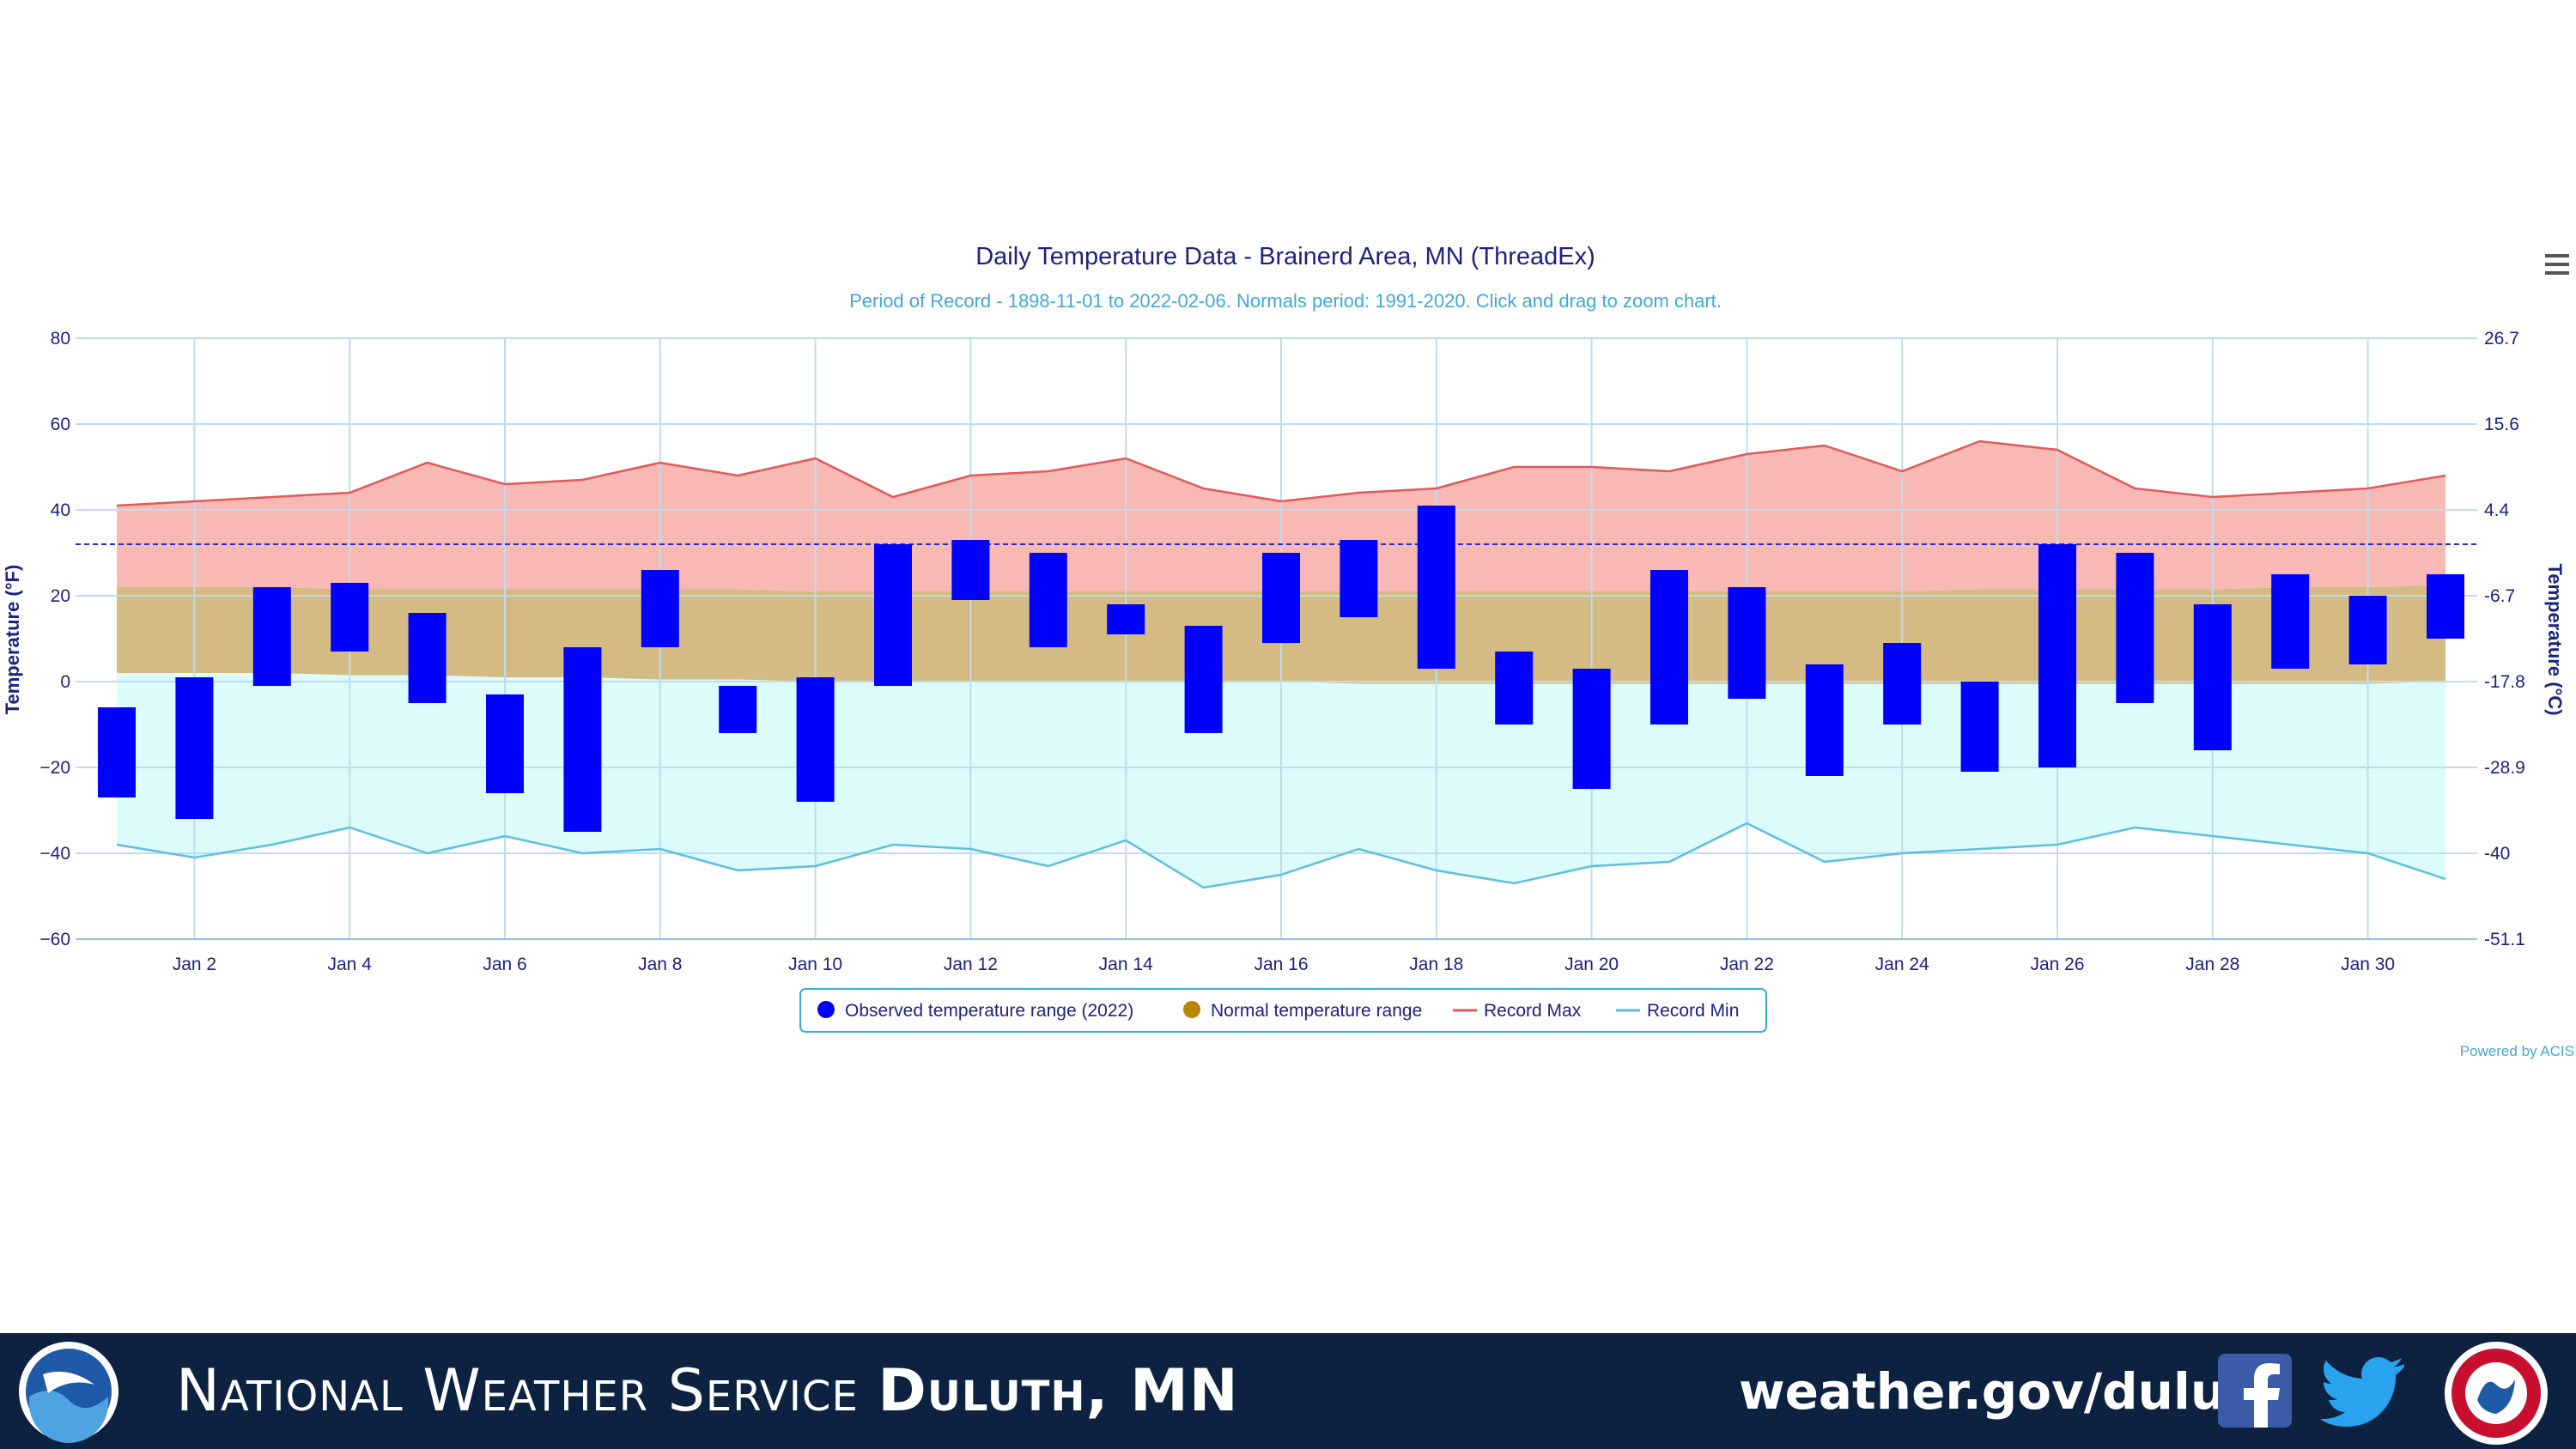  I want to click on y-tick-label: 0, so click(65, 682).